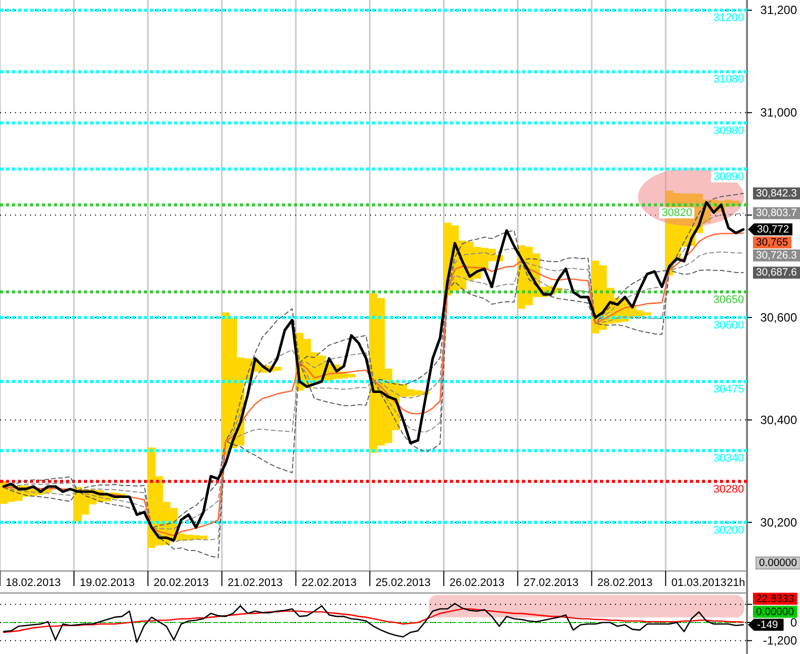 The image size is (800, 654). What do you see at coordinates (255, 583) in the screenshot?
I see `x-tick-label: 21.02.2013` at bounding box center [255, 583].